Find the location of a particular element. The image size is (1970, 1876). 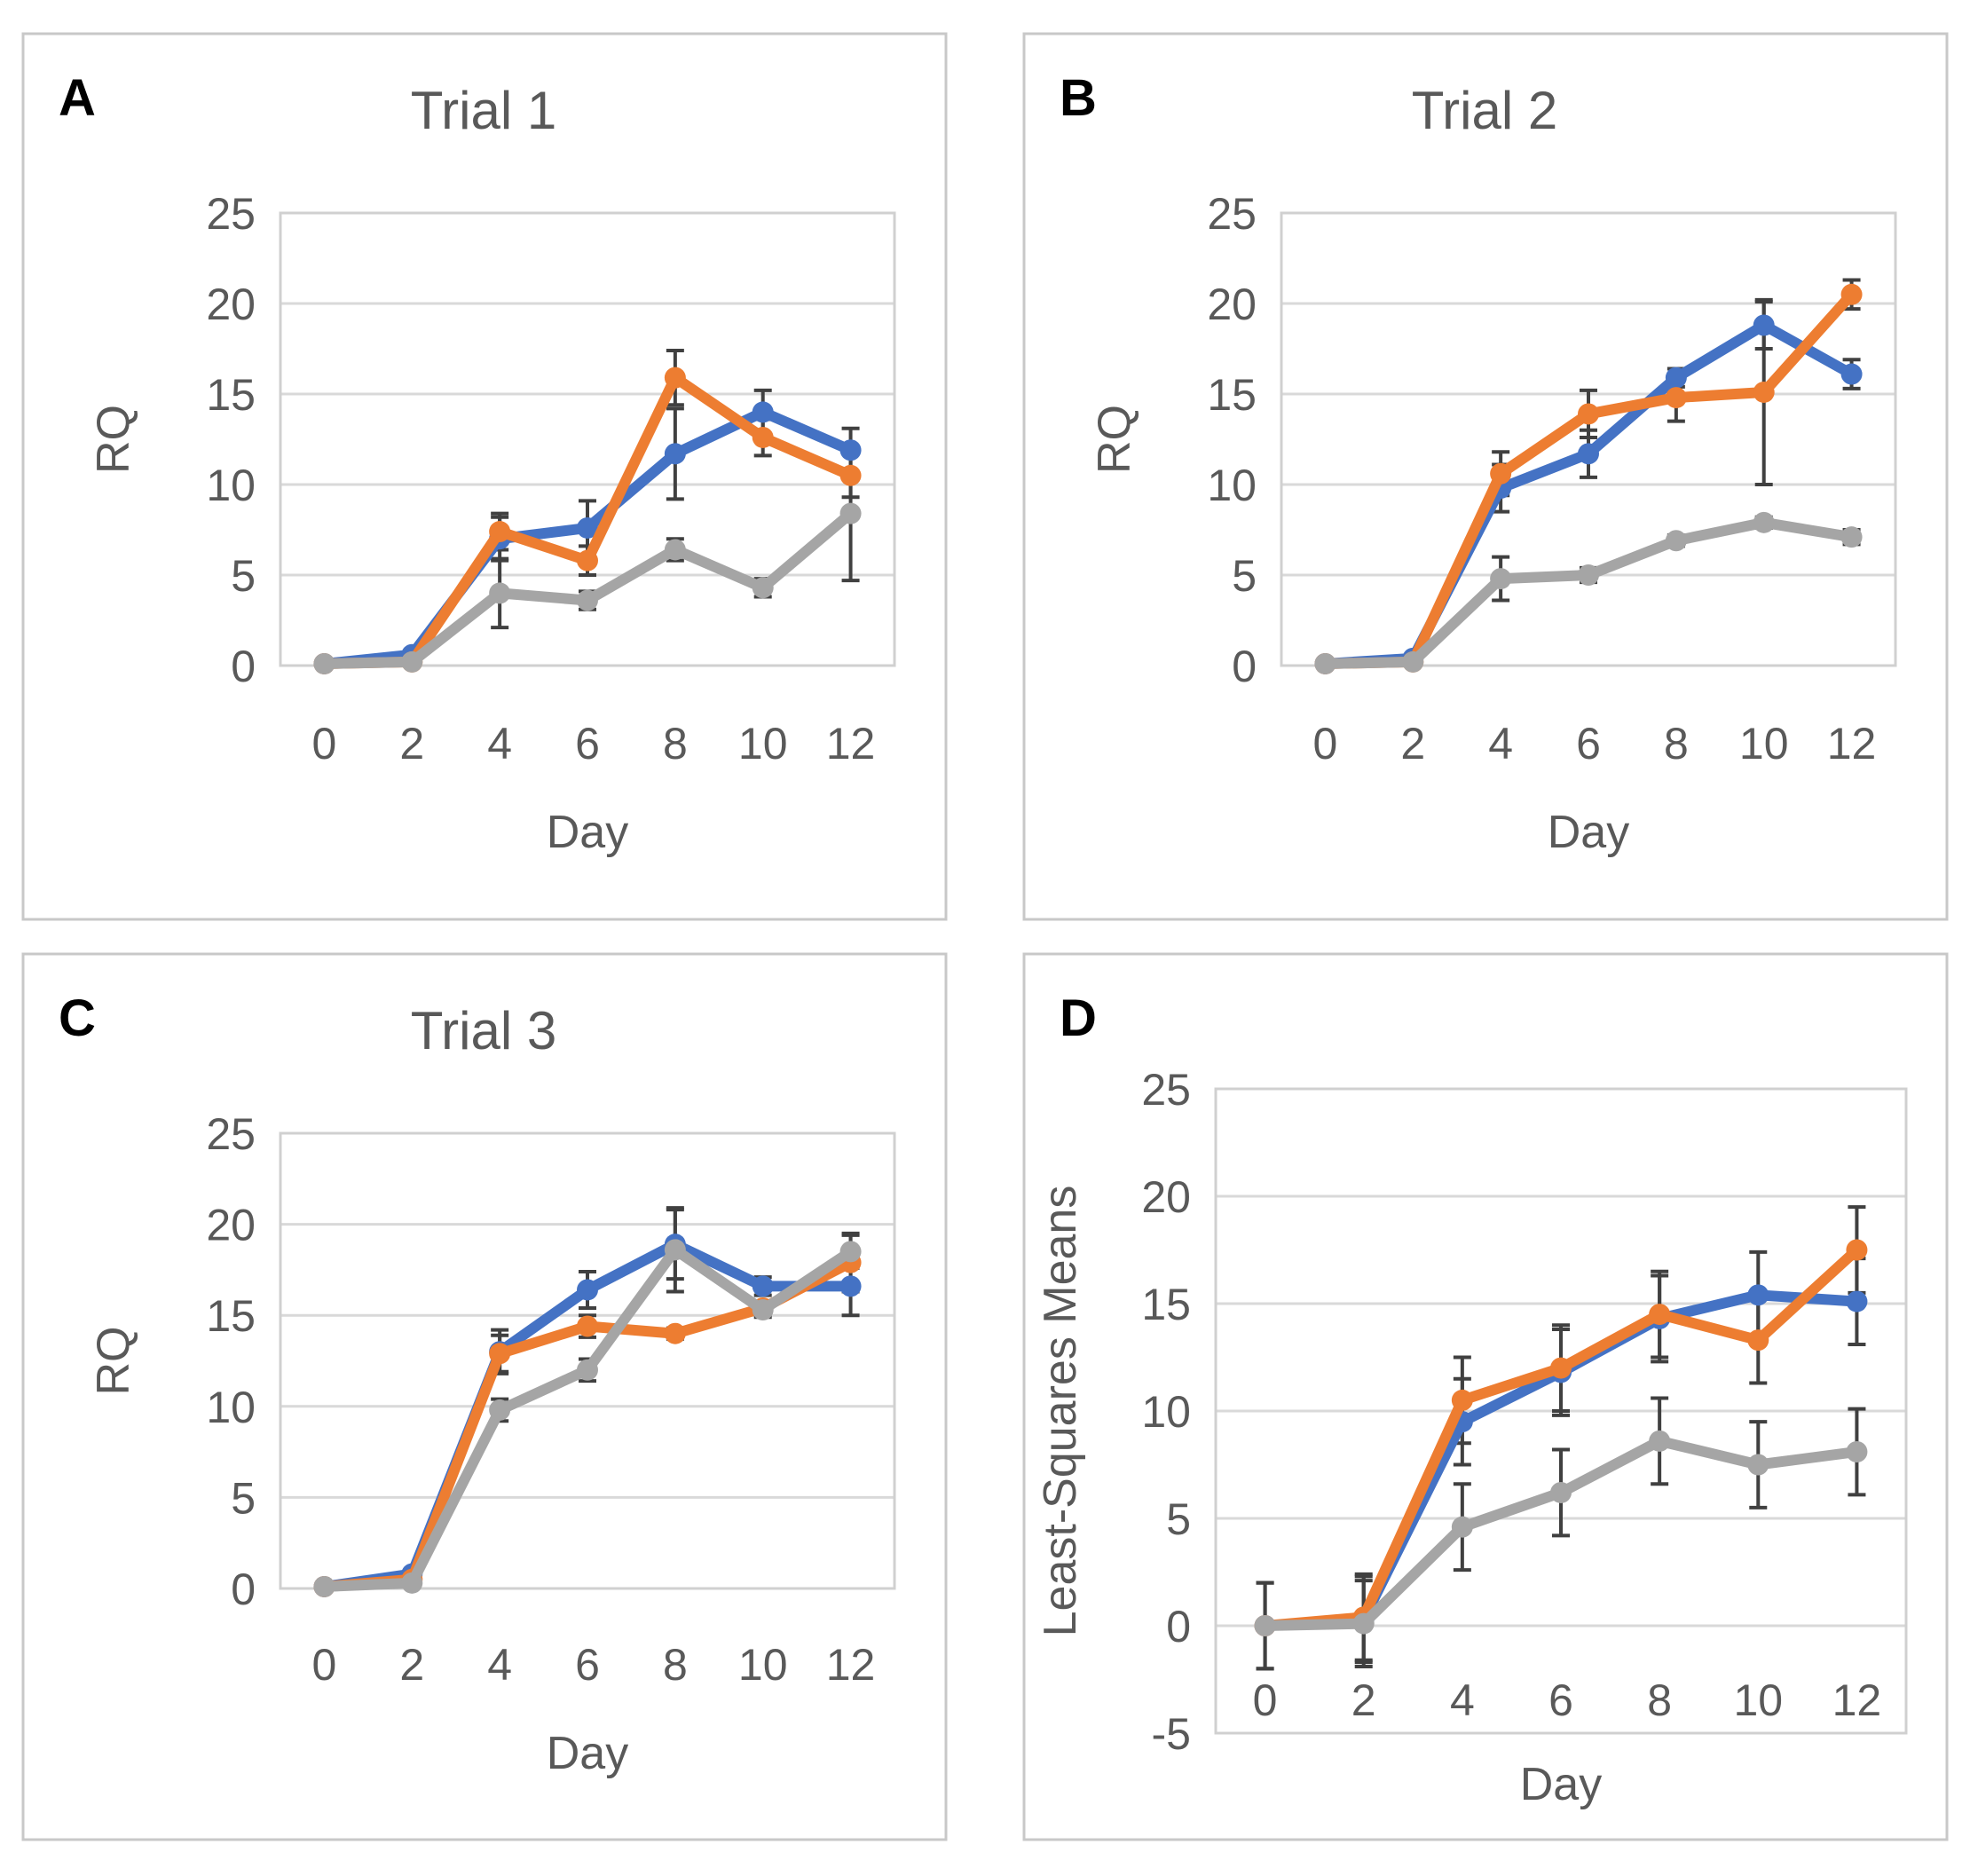

chart-title: Trial 2 is located at coordinates (1485, 110).